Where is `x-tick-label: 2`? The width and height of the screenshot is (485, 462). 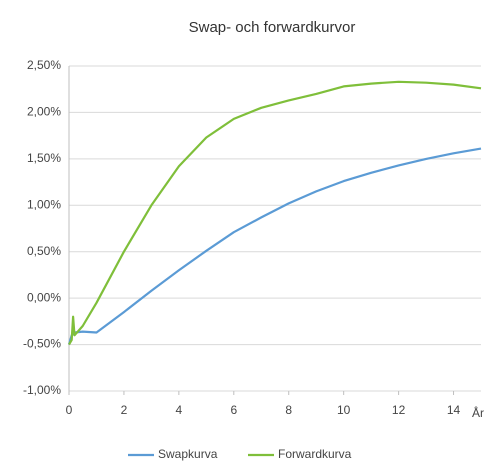
x-tick-label: 2 is located at coordinates (124, 410).